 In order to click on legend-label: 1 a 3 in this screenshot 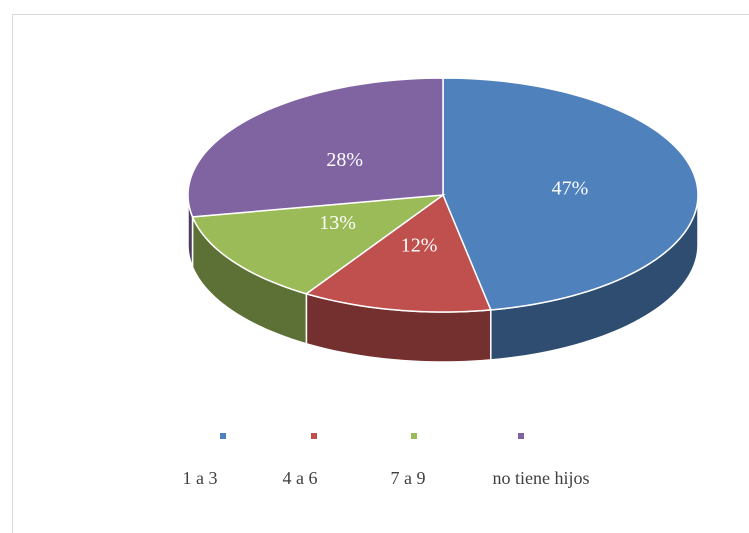, I will do `click(200, 478)`.